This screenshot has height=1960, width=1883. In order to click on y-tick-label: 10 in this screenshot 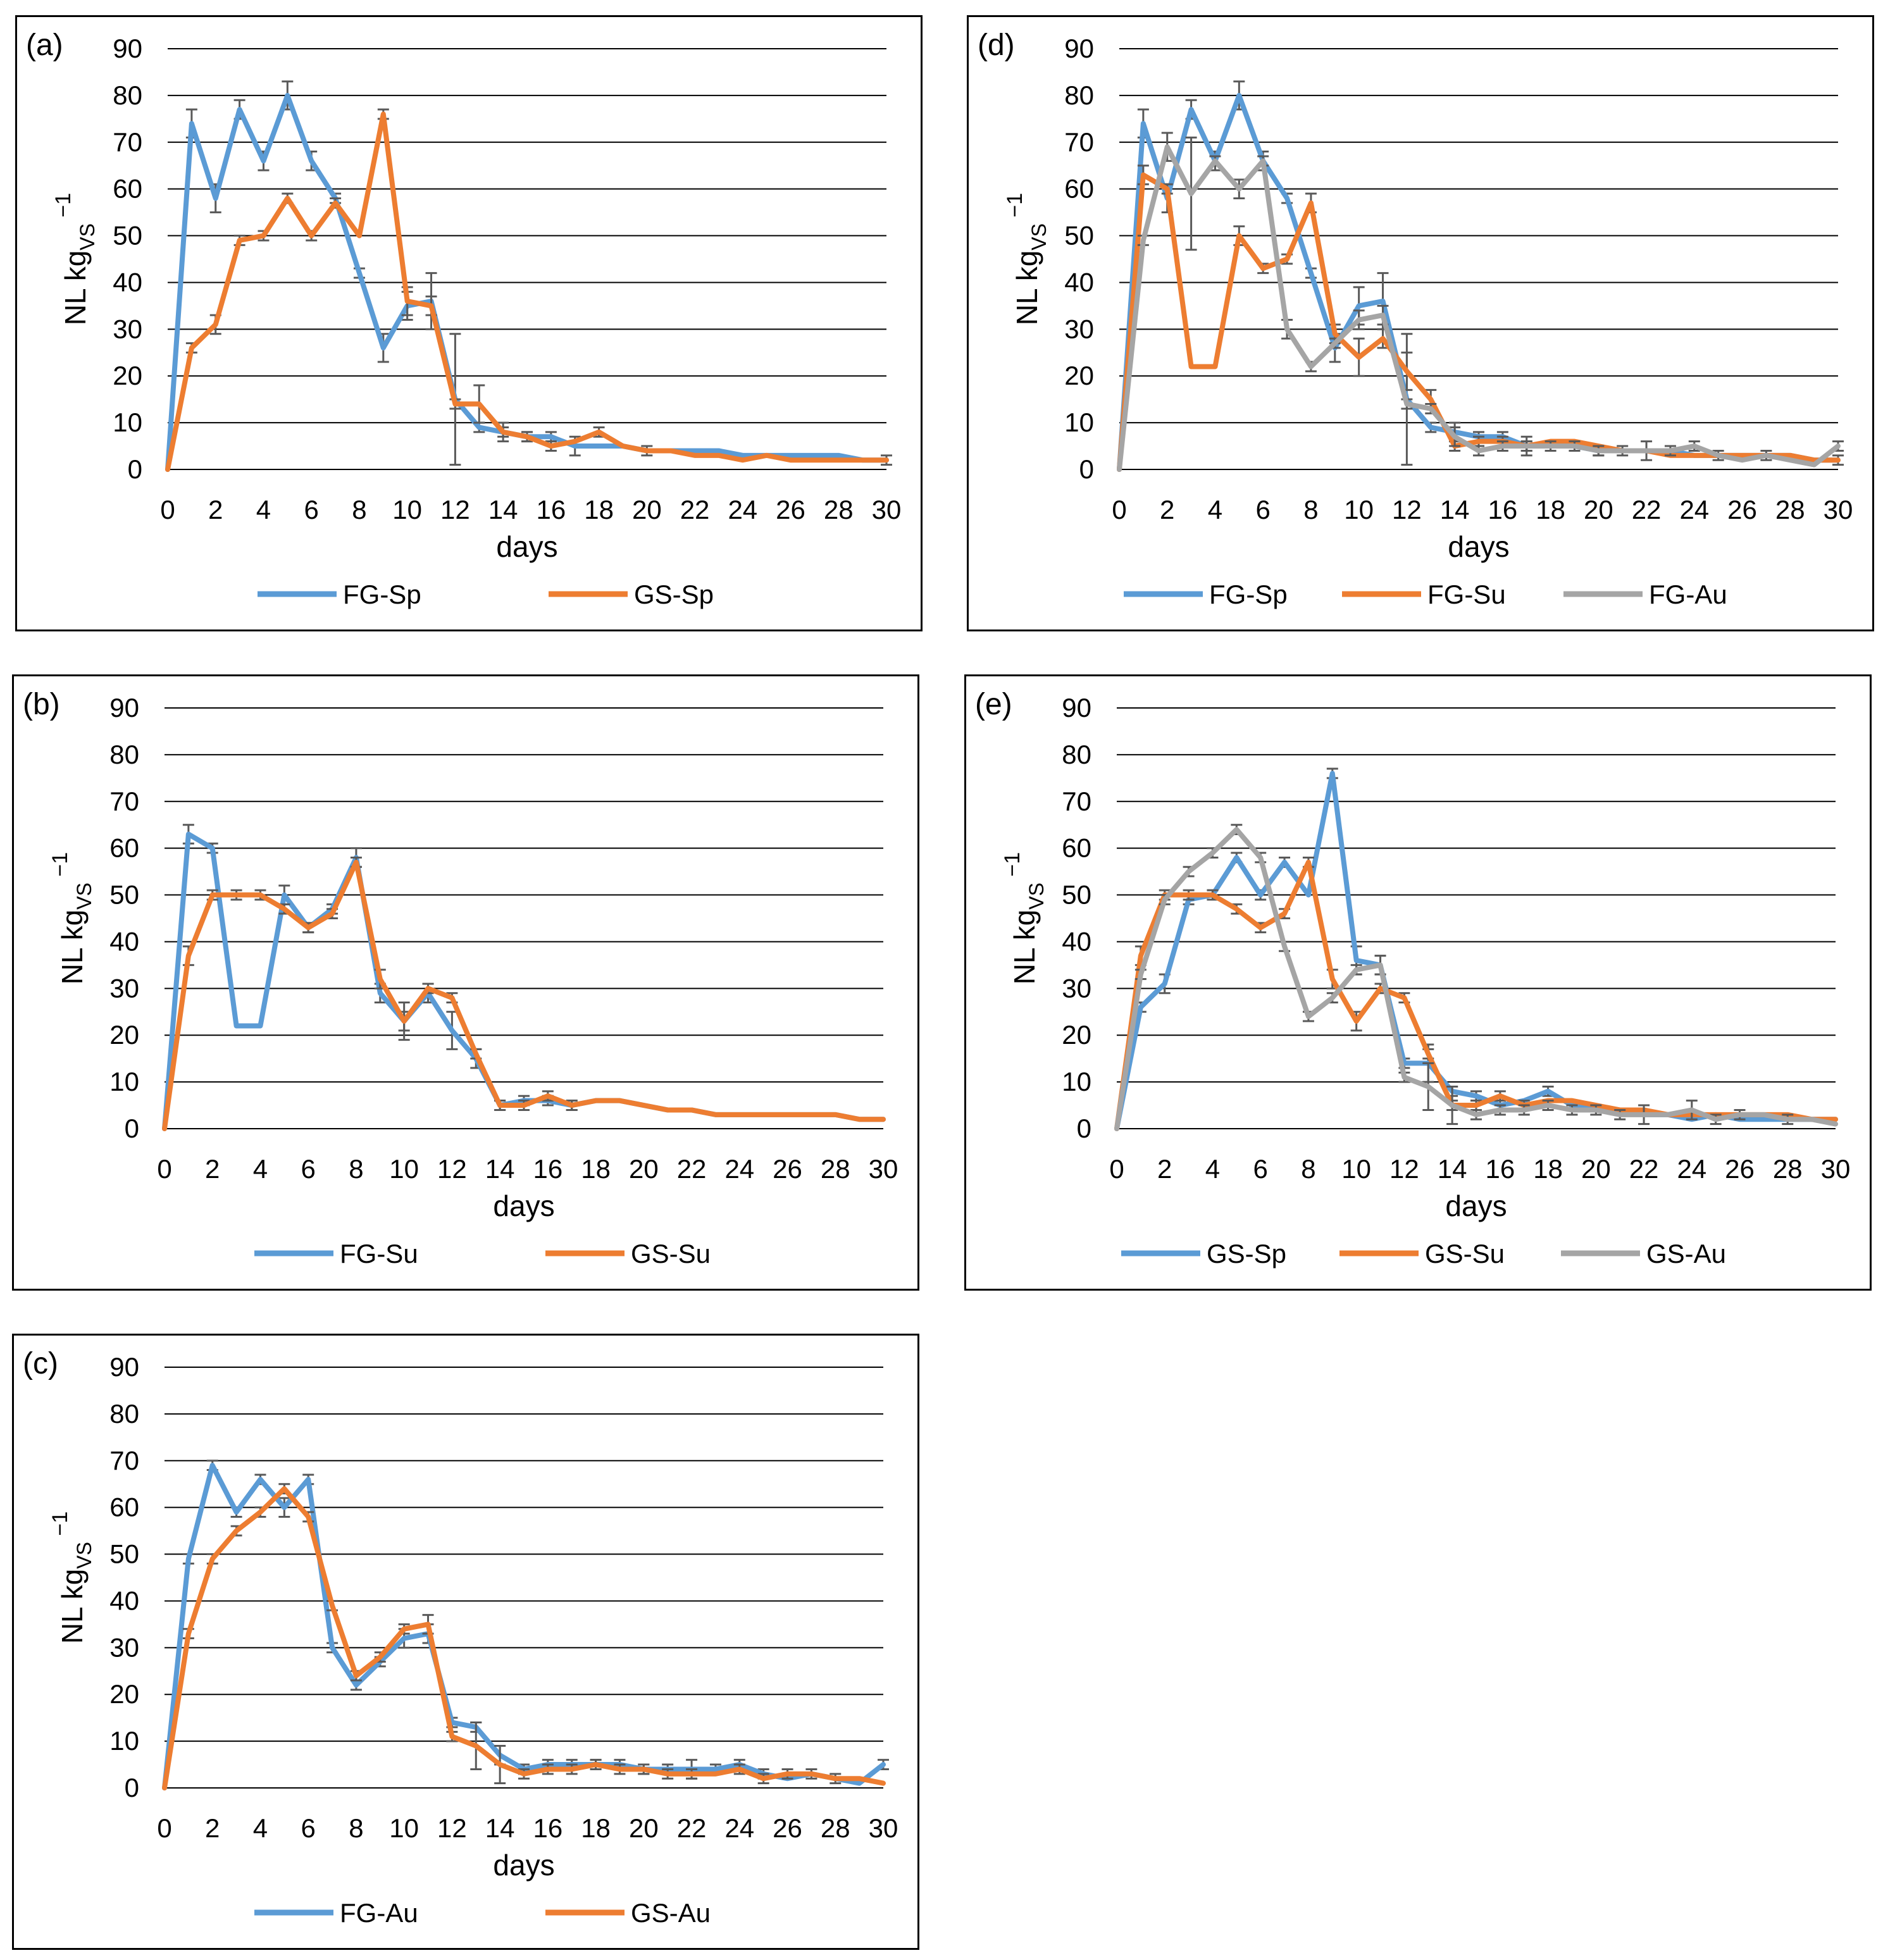, I will do `click(127, 422)`.